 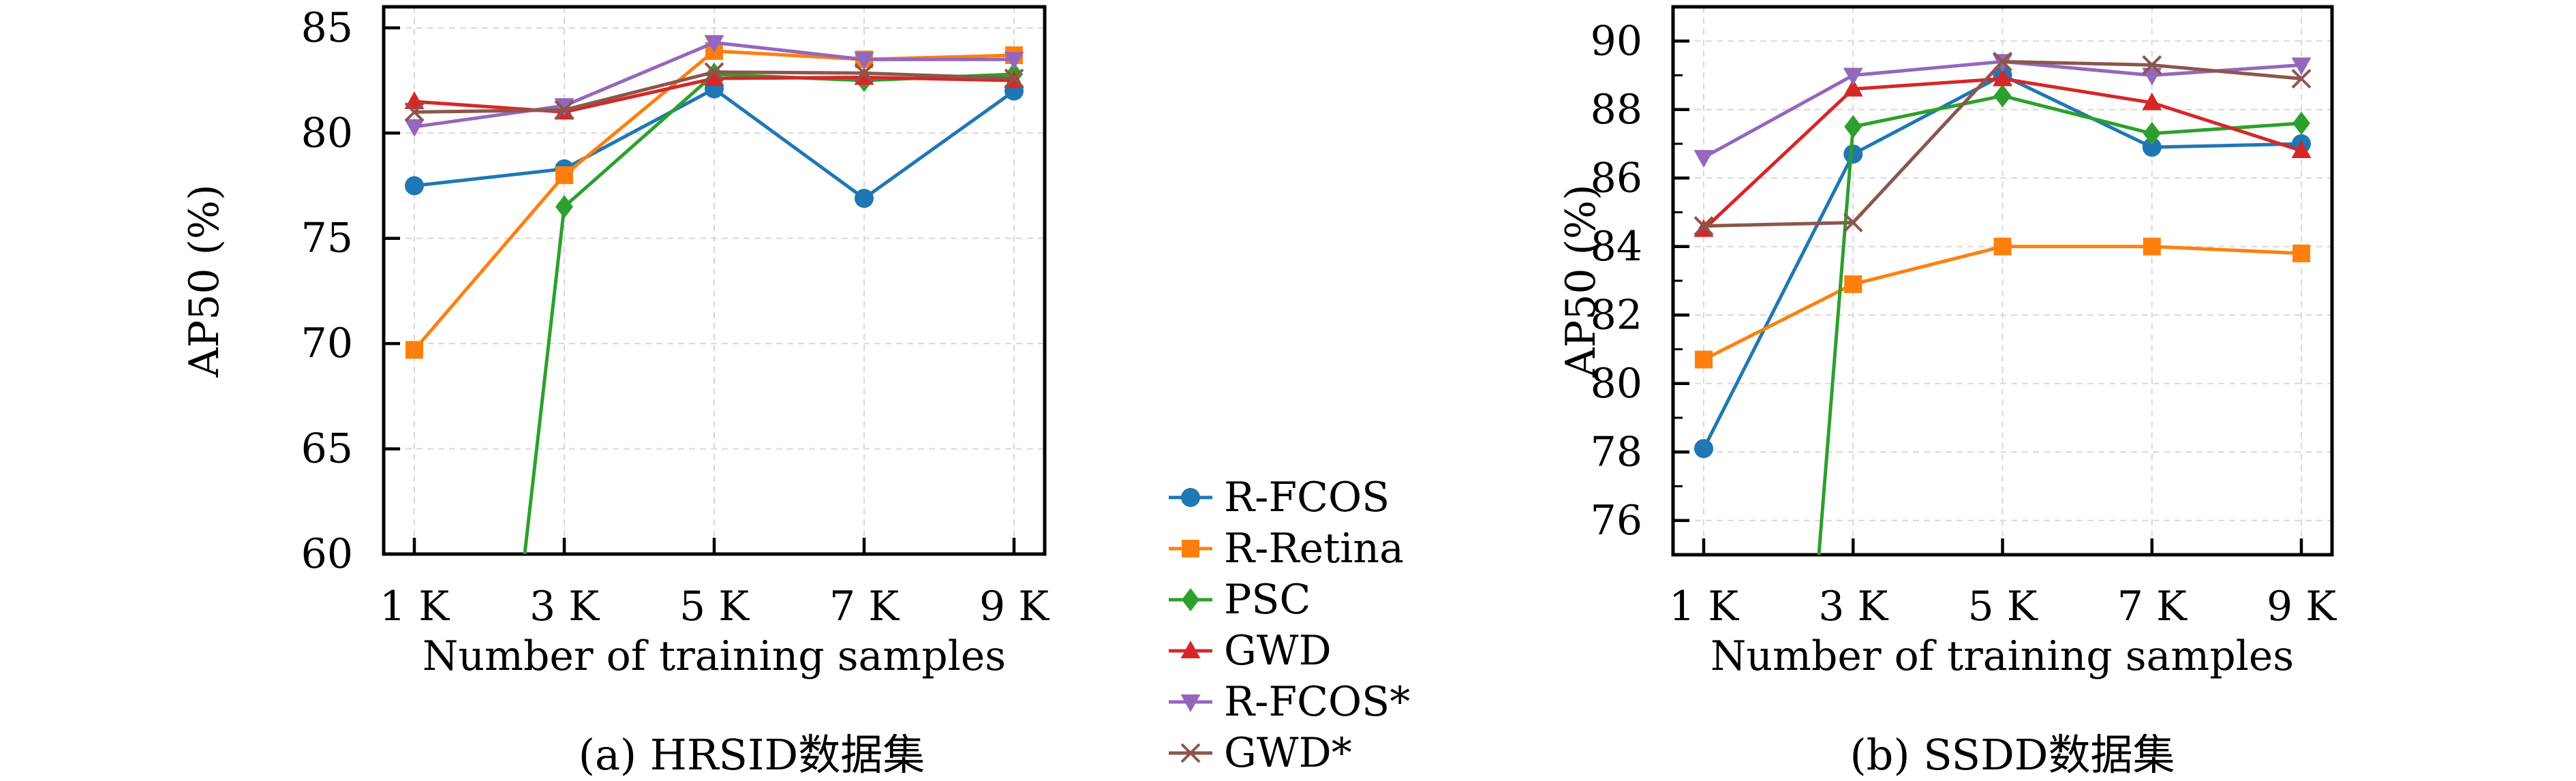 I want to click on legend-item-psc: PSC, so click(x=1288, y=600).